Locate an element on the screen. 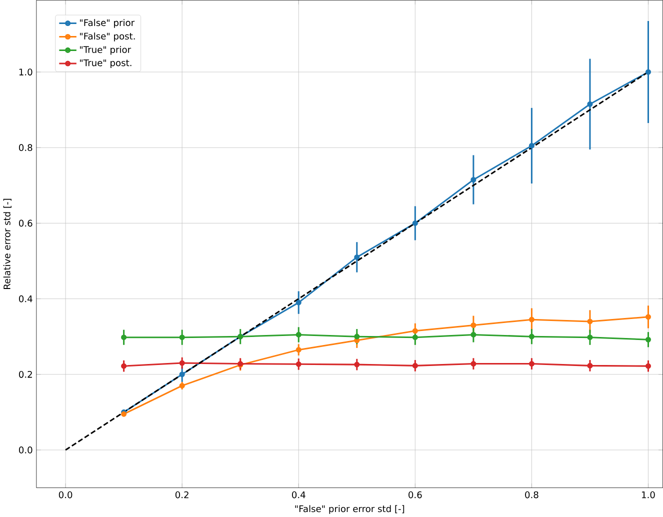 This screenshot has width=663, height=517. y-axis-title: Relative error std [-] is located at coordinates (7, 243).